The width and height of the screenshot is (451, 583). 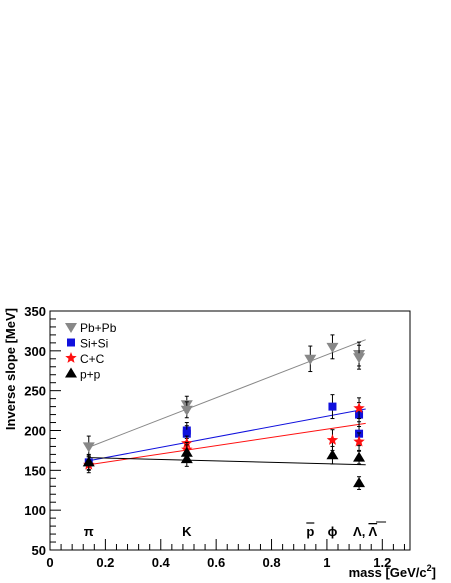 I want to click on x-tick-label: 1.2, so click(x=382, y=562).